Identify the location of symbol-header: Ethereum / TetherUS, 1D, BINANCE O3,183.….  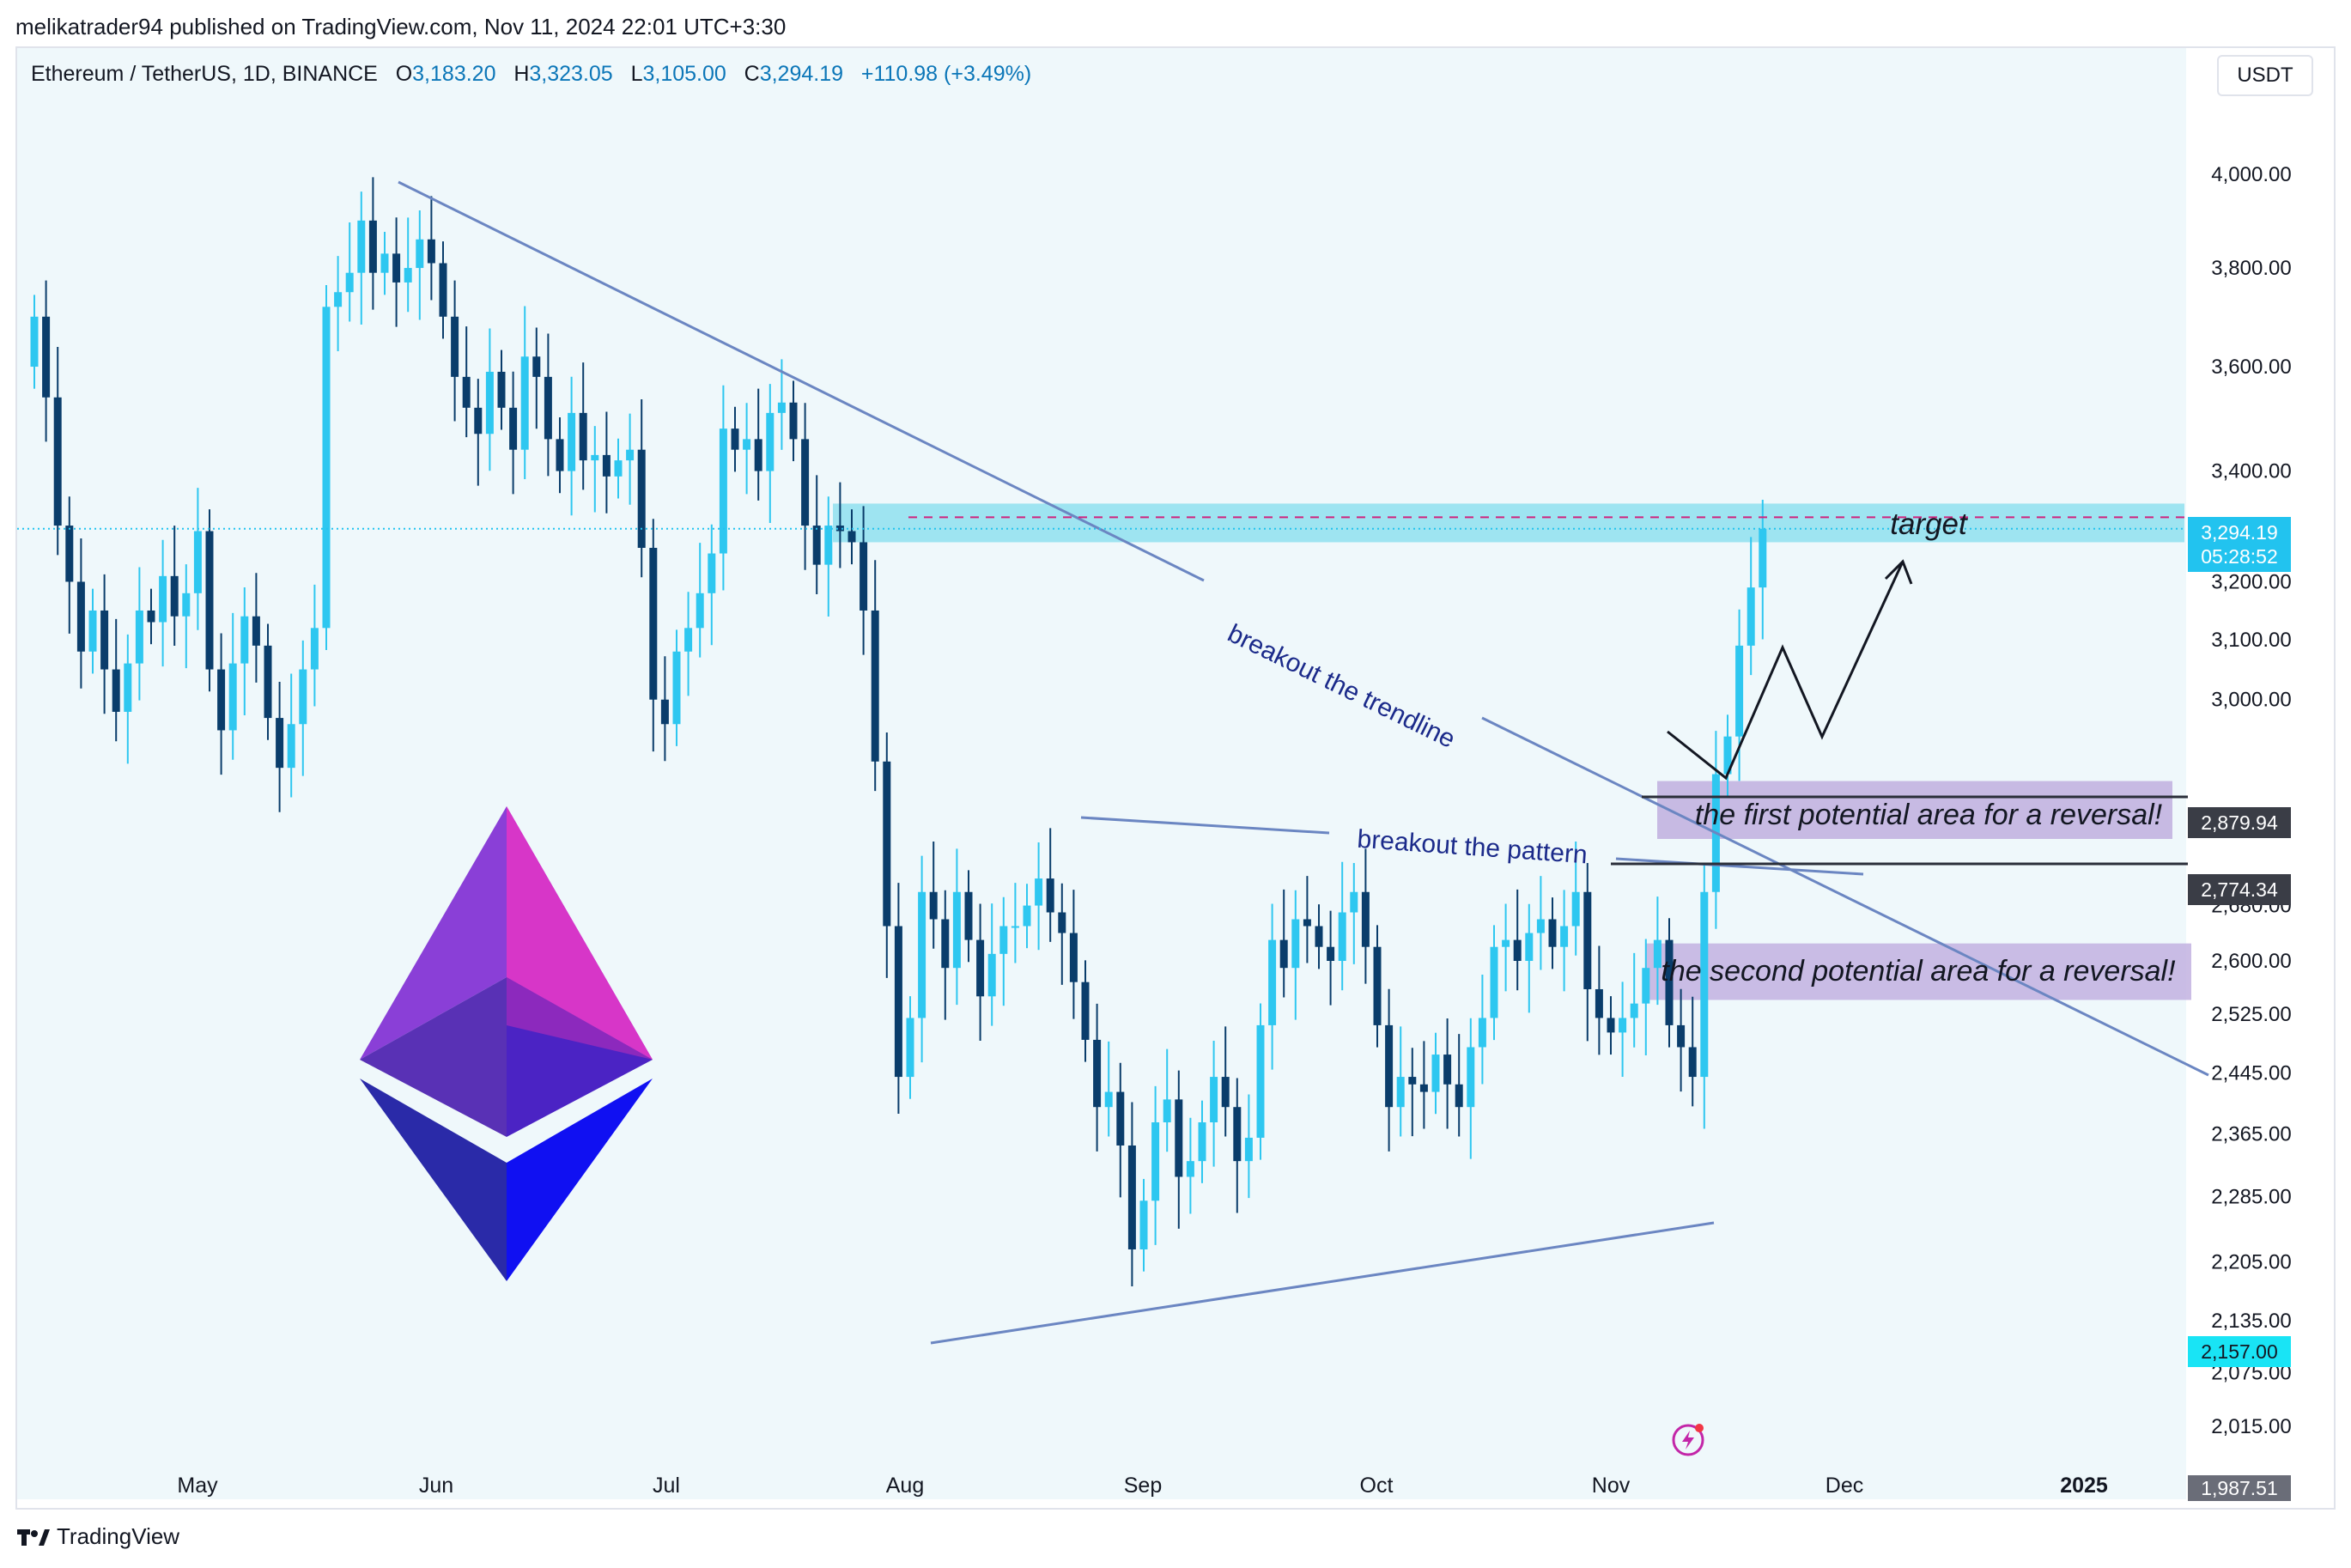
(531, 74).